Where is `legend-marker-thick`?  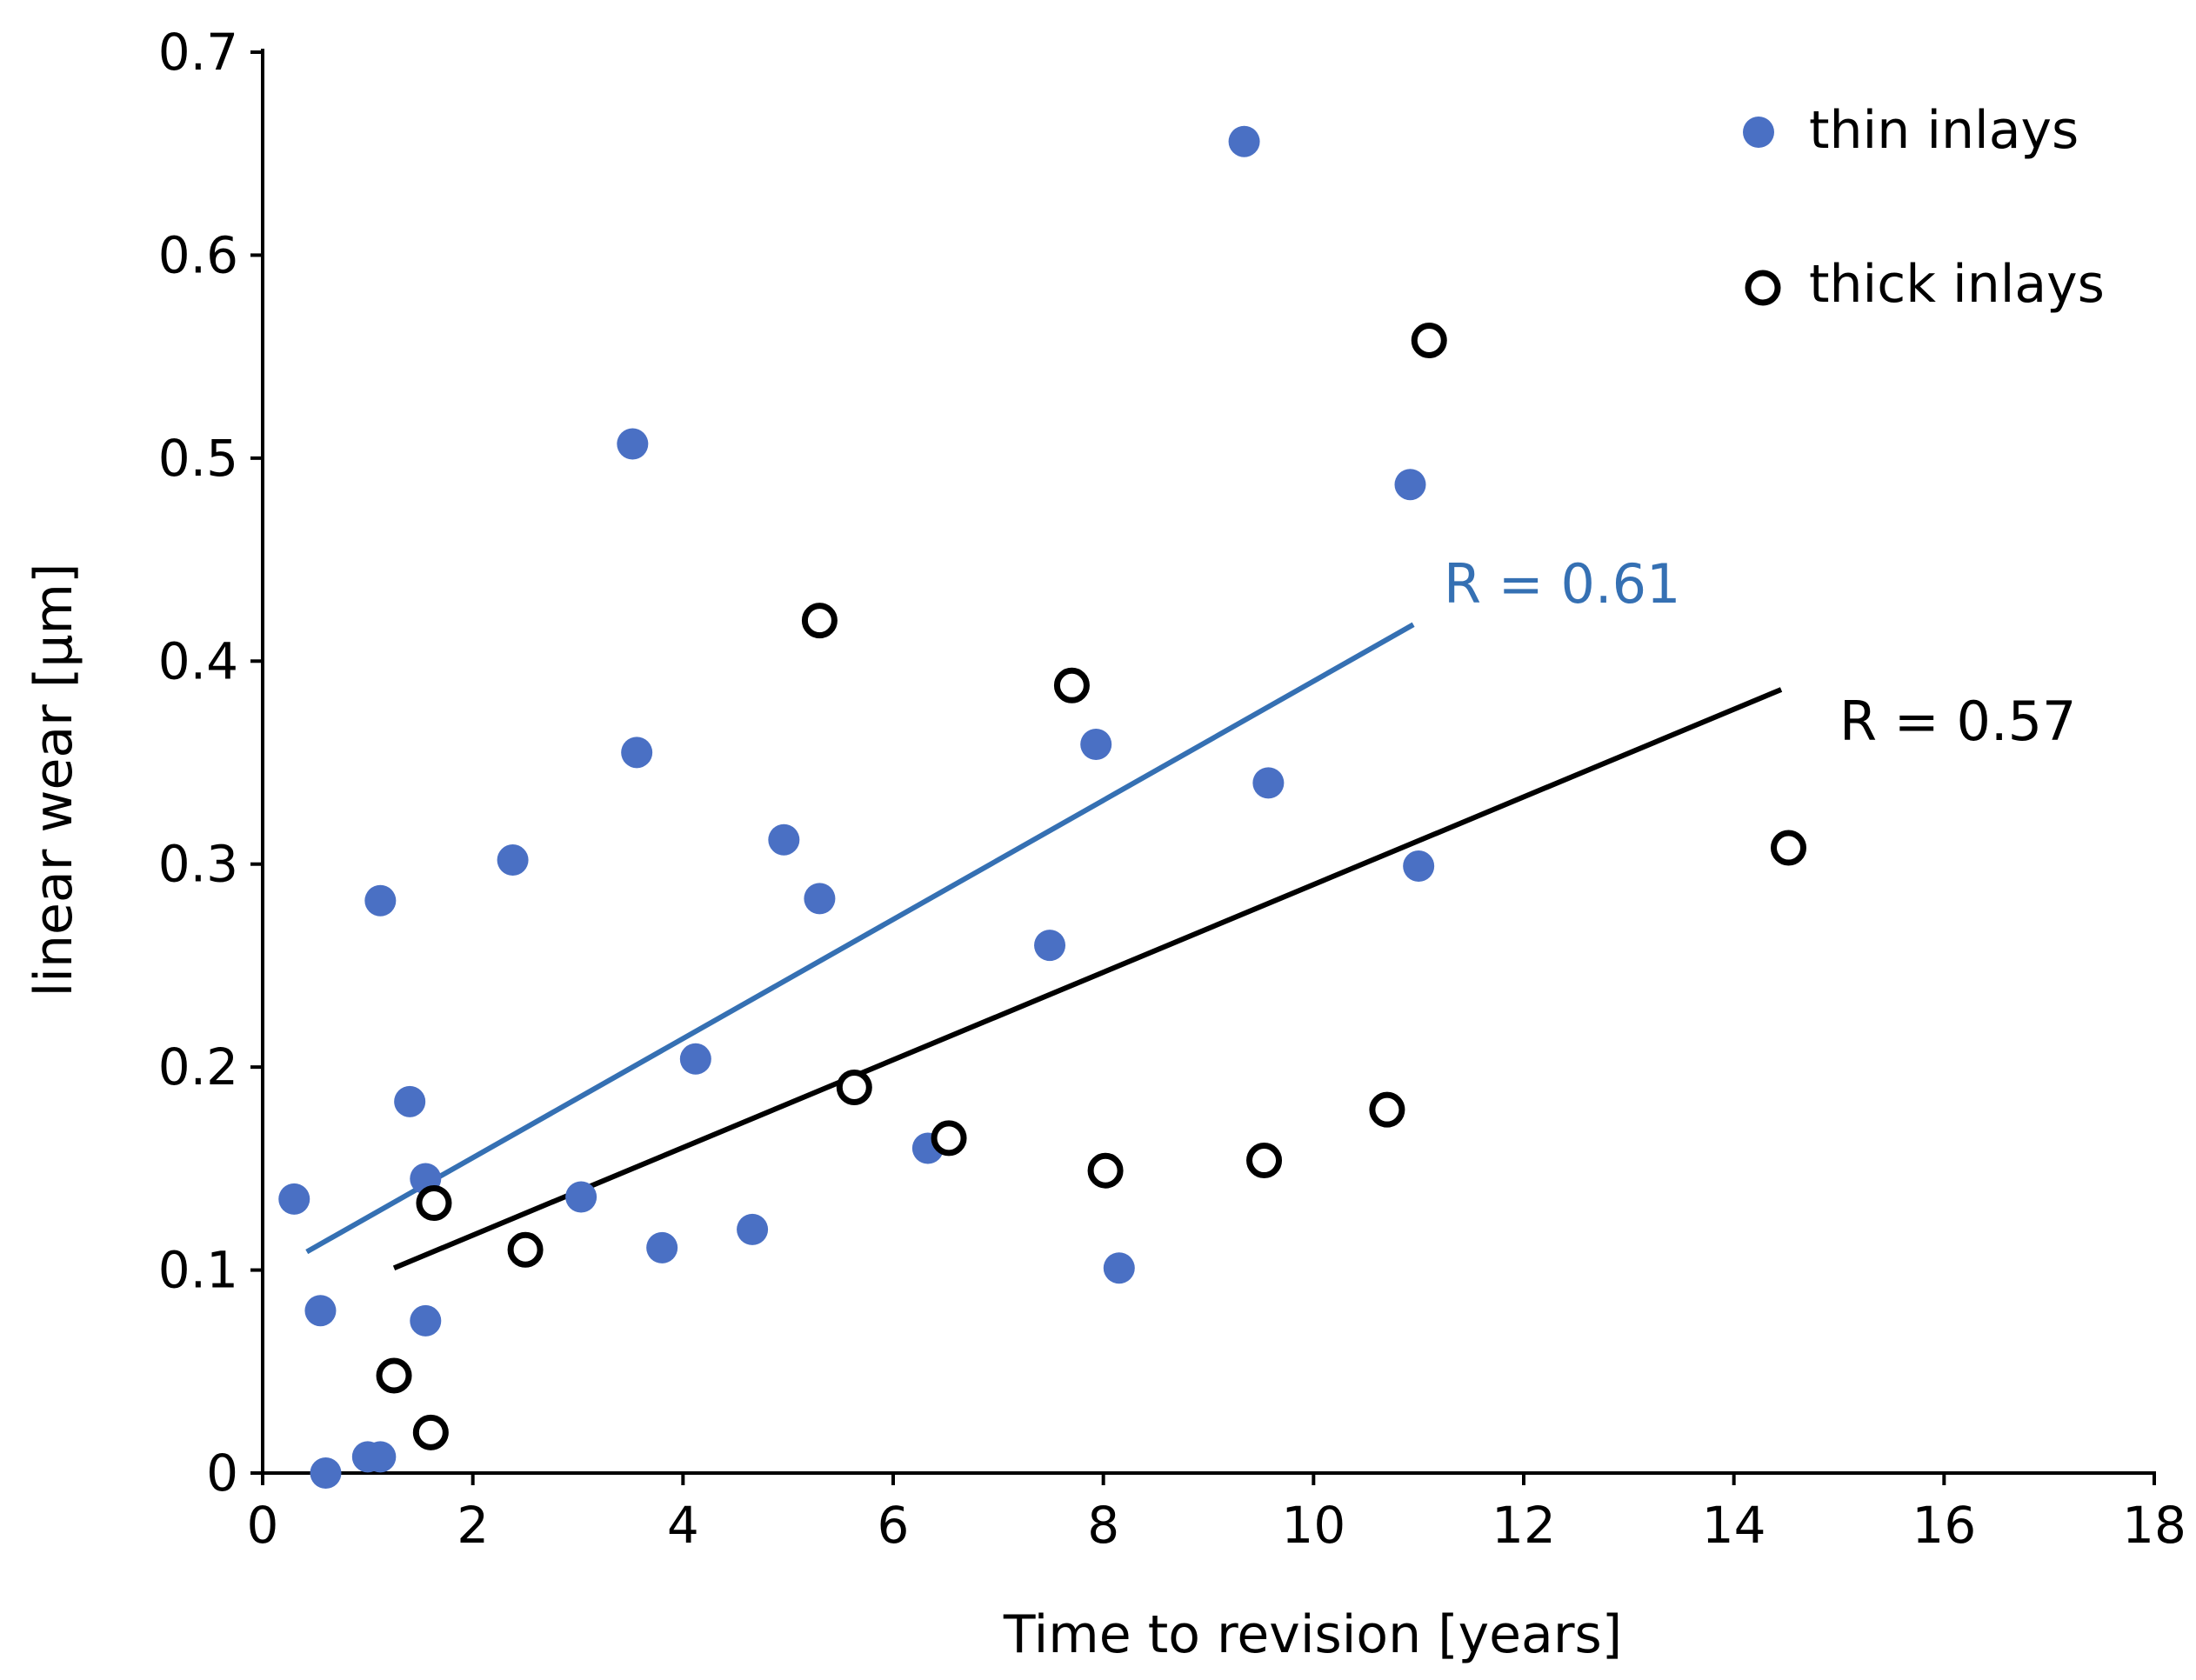 legend-marker-thick is located at coordinates (1763, 288).